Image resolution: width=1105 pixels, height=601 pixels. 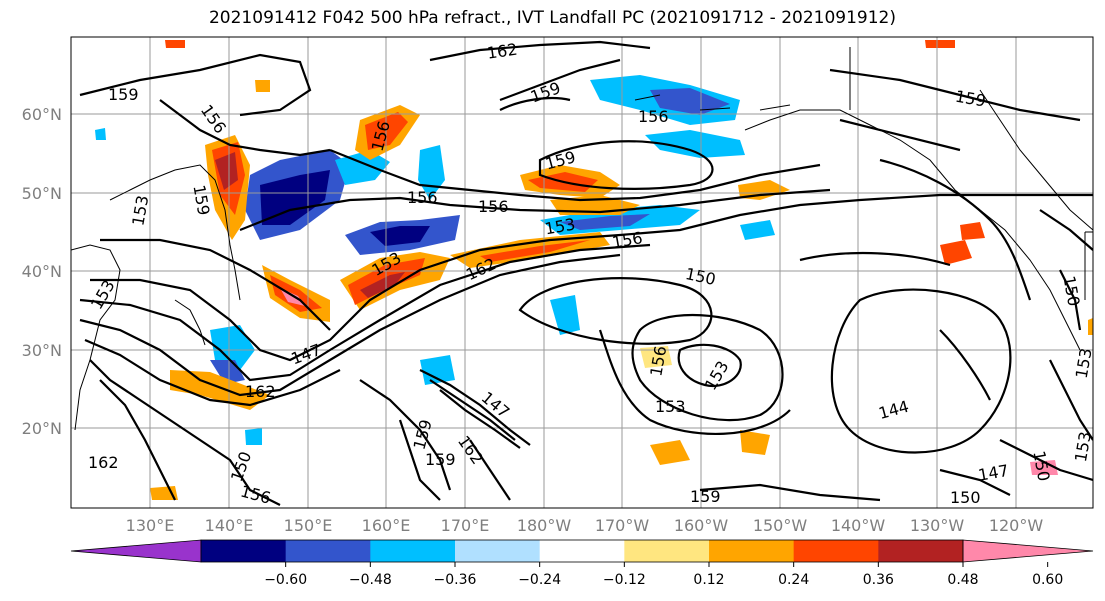 I want to click on colorbar-tick-label: −0.24, so click(x=539, y=580).